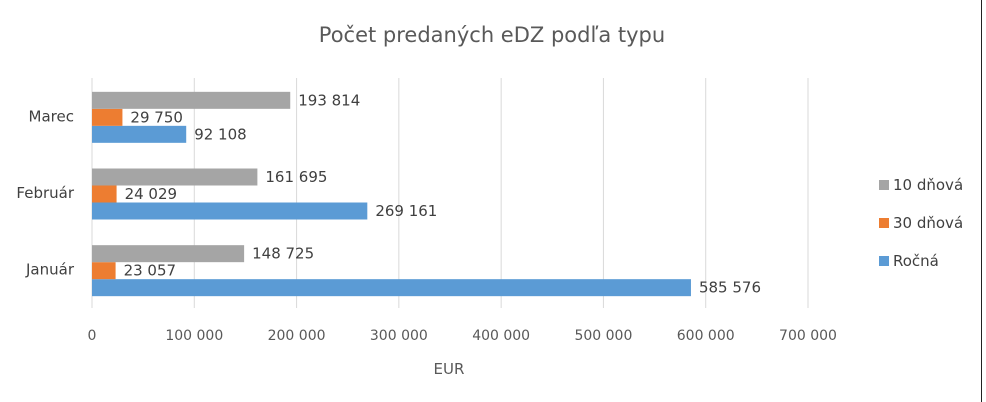  What do you see at coordinates (50, 270) in the screenshot?
I see `category-label: Január` at bounding box center [50, 270].